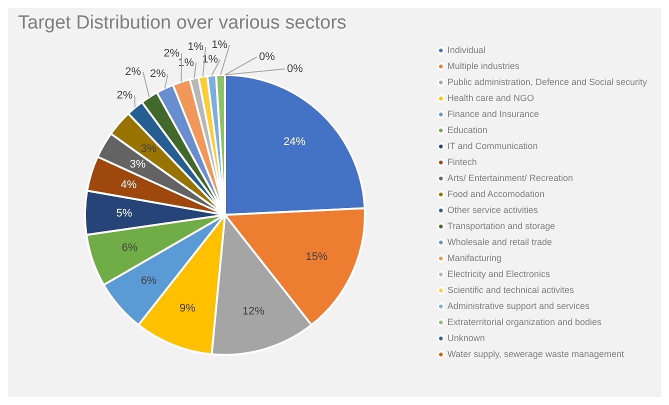 This screenshot has height=405, width=669. Describe the element at coordinates (493, 113) in the screenshot. I see `legend-label: Finance and Insurance` at that location.